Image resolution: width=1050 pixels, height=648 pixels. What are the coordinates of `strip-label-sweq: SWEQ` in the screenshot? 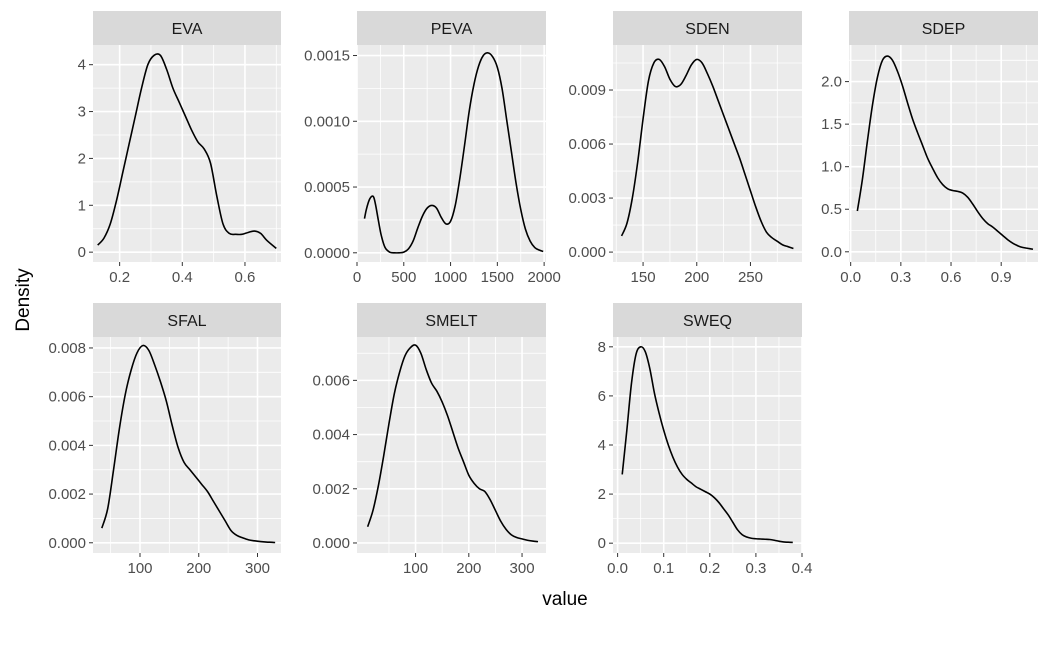 It's located at (707, 321).